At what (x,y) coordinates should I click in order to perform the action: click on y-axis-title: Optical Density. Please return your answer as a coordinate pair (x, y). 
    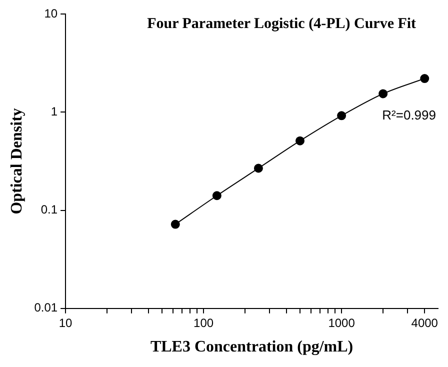
    Looking at the image, I should click on (17, 161).